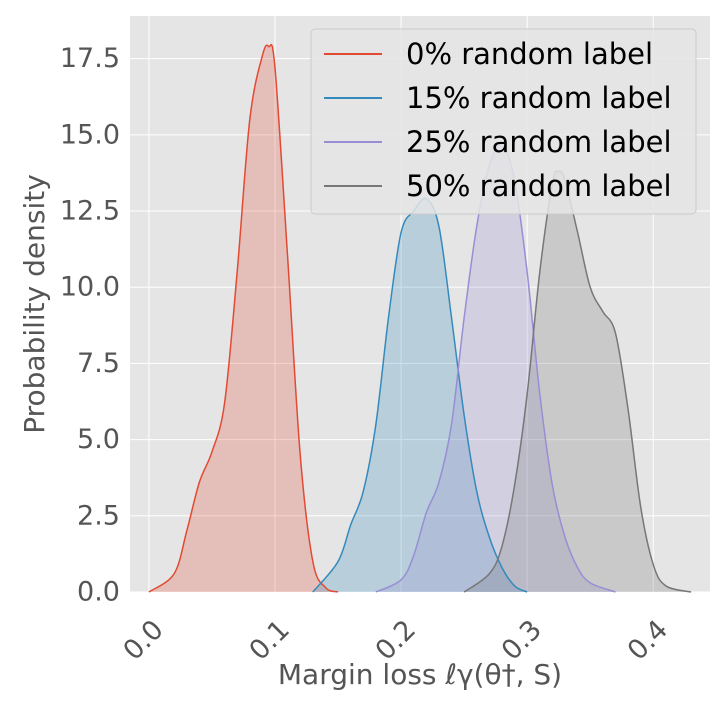 Image resolution: width=720 pixels, height=720 pixels. I want to click on legend-box, so click(503, 121).